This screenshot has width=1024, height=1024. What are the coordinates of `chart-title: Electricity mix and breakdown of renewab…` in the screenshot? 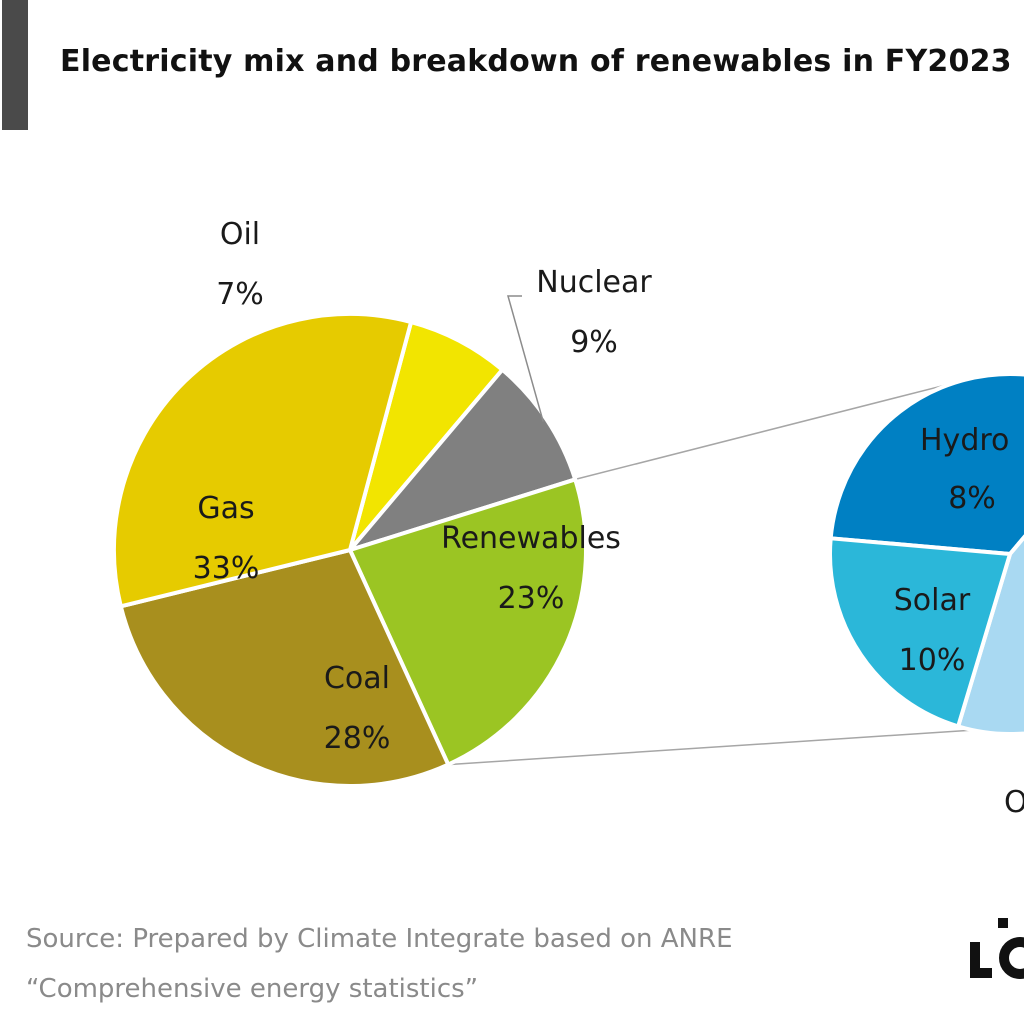 It's located at (536, 61).